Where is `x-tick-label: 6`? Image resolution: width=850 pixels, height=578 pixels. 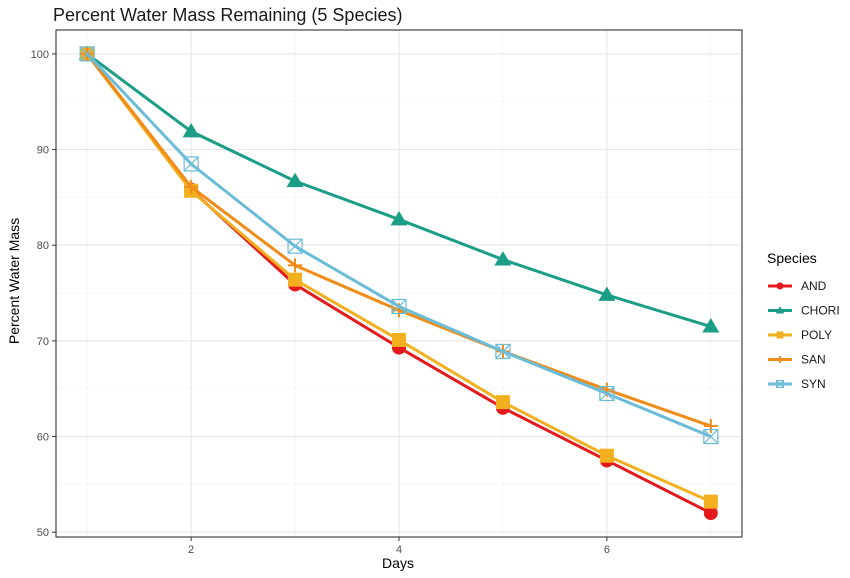 x-tick-label: 6 is located at coordinates (607, 550).